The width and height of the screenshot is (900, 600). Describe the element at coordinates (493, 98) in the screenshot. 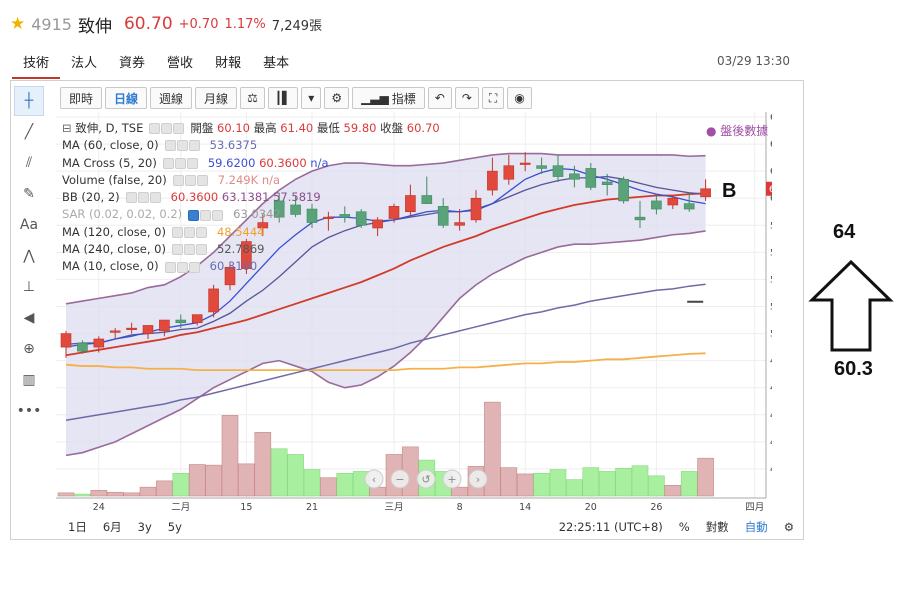

I see `fullscreen-icon: ⛶` at that location.